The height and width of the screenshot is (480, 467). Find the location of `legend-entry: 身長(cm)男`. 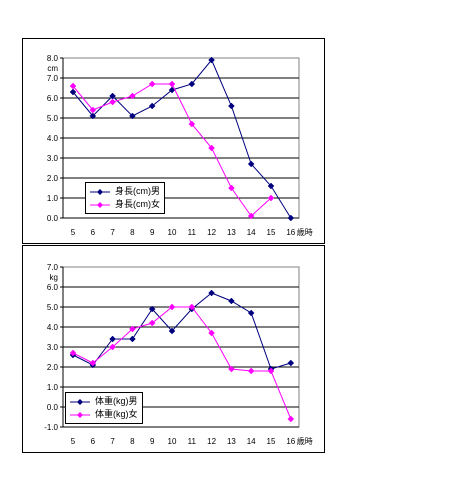

legend-entry: 身長(cm)男 is located at coordinates (124, 191).